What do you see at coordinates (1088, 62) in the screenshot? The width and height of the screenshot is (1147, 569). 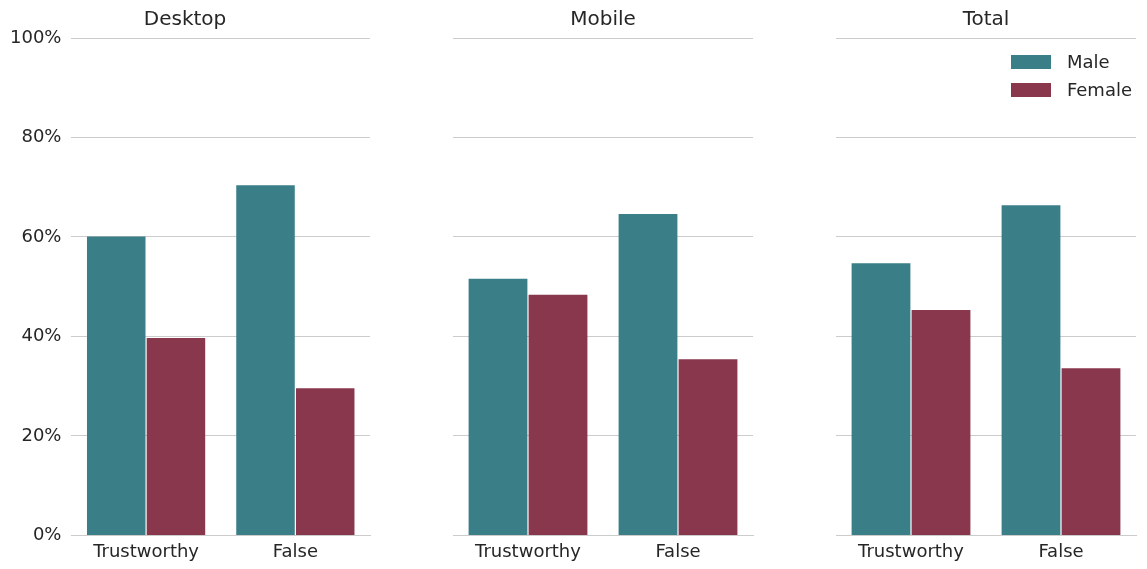 I see `legend-label: Male` at bounding box center [1088, 62].